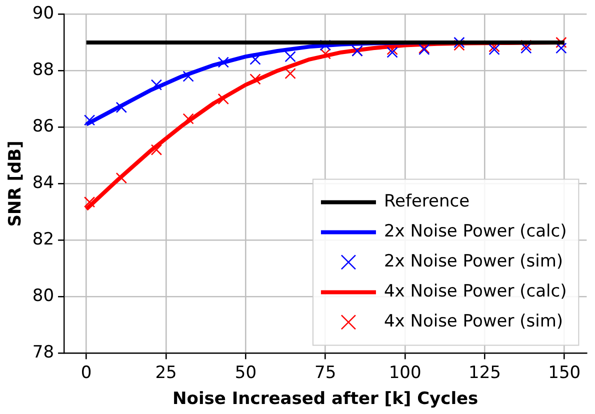 The height and width of the screenshot is (414, 595). Describe the element at coordinates (43, 296) in the screenshot. I see `y-tick-label: 80` at that location.